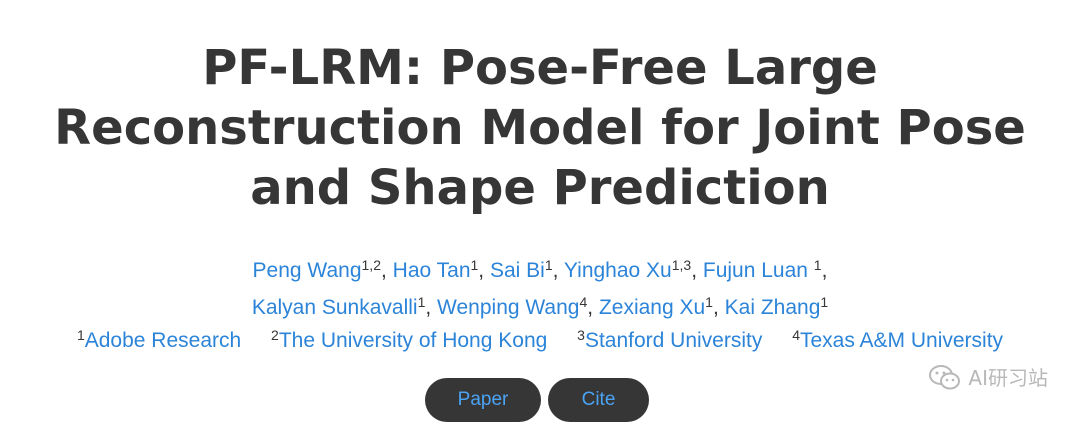 This screenshot has width=1080, height=428. Describe the element at coordinates (483, 400) in the screenshot. I see `paper-button: Paper` at that location.